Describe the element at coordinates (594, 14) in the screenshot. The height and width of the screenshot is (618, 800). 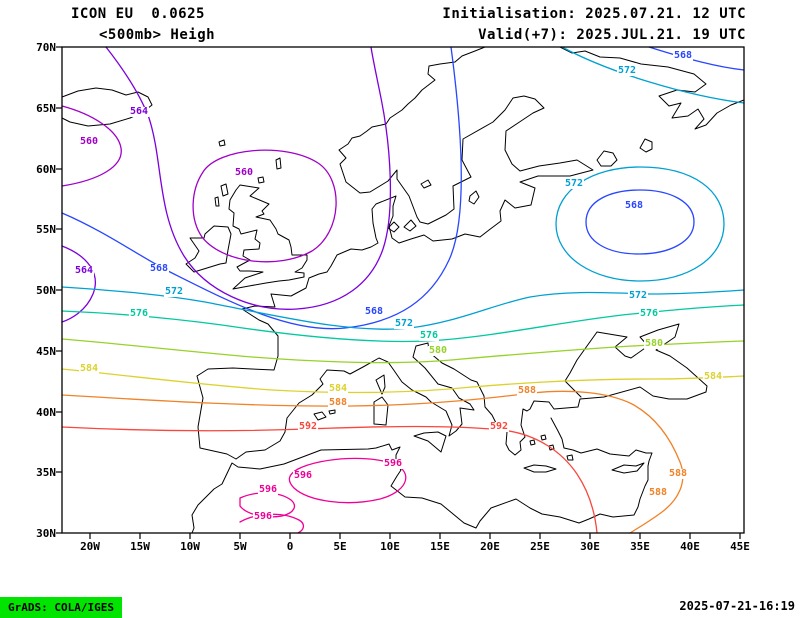
I see `init-time-label: Initialisation: 2025.07.21. 12 UTC` at that location.